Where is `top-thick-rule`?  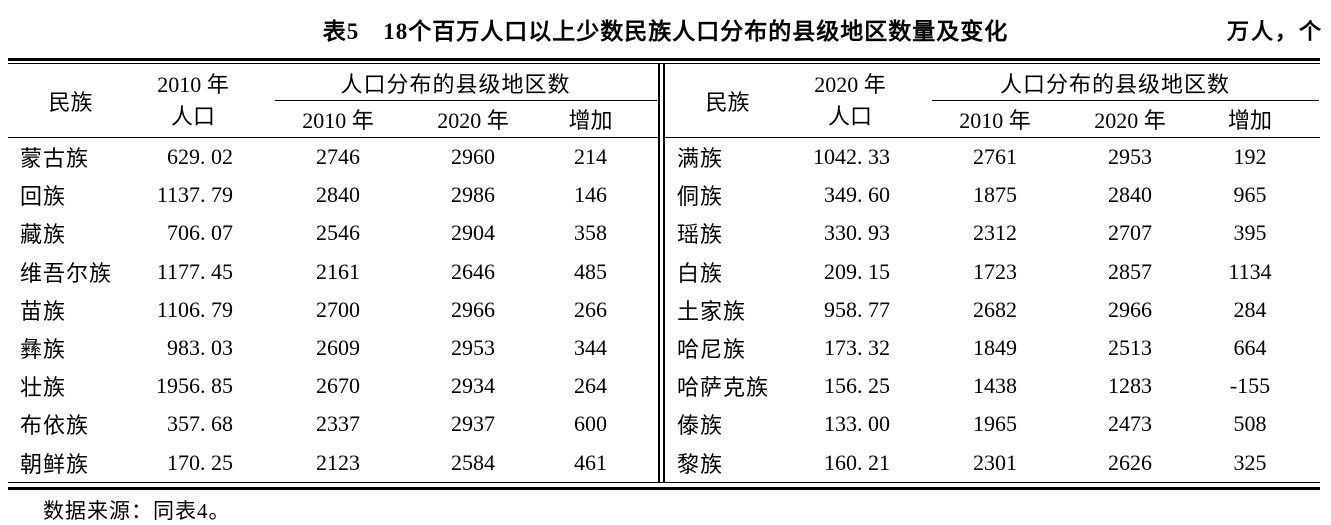
top-thick-rule is located at coordinates (664, 59).